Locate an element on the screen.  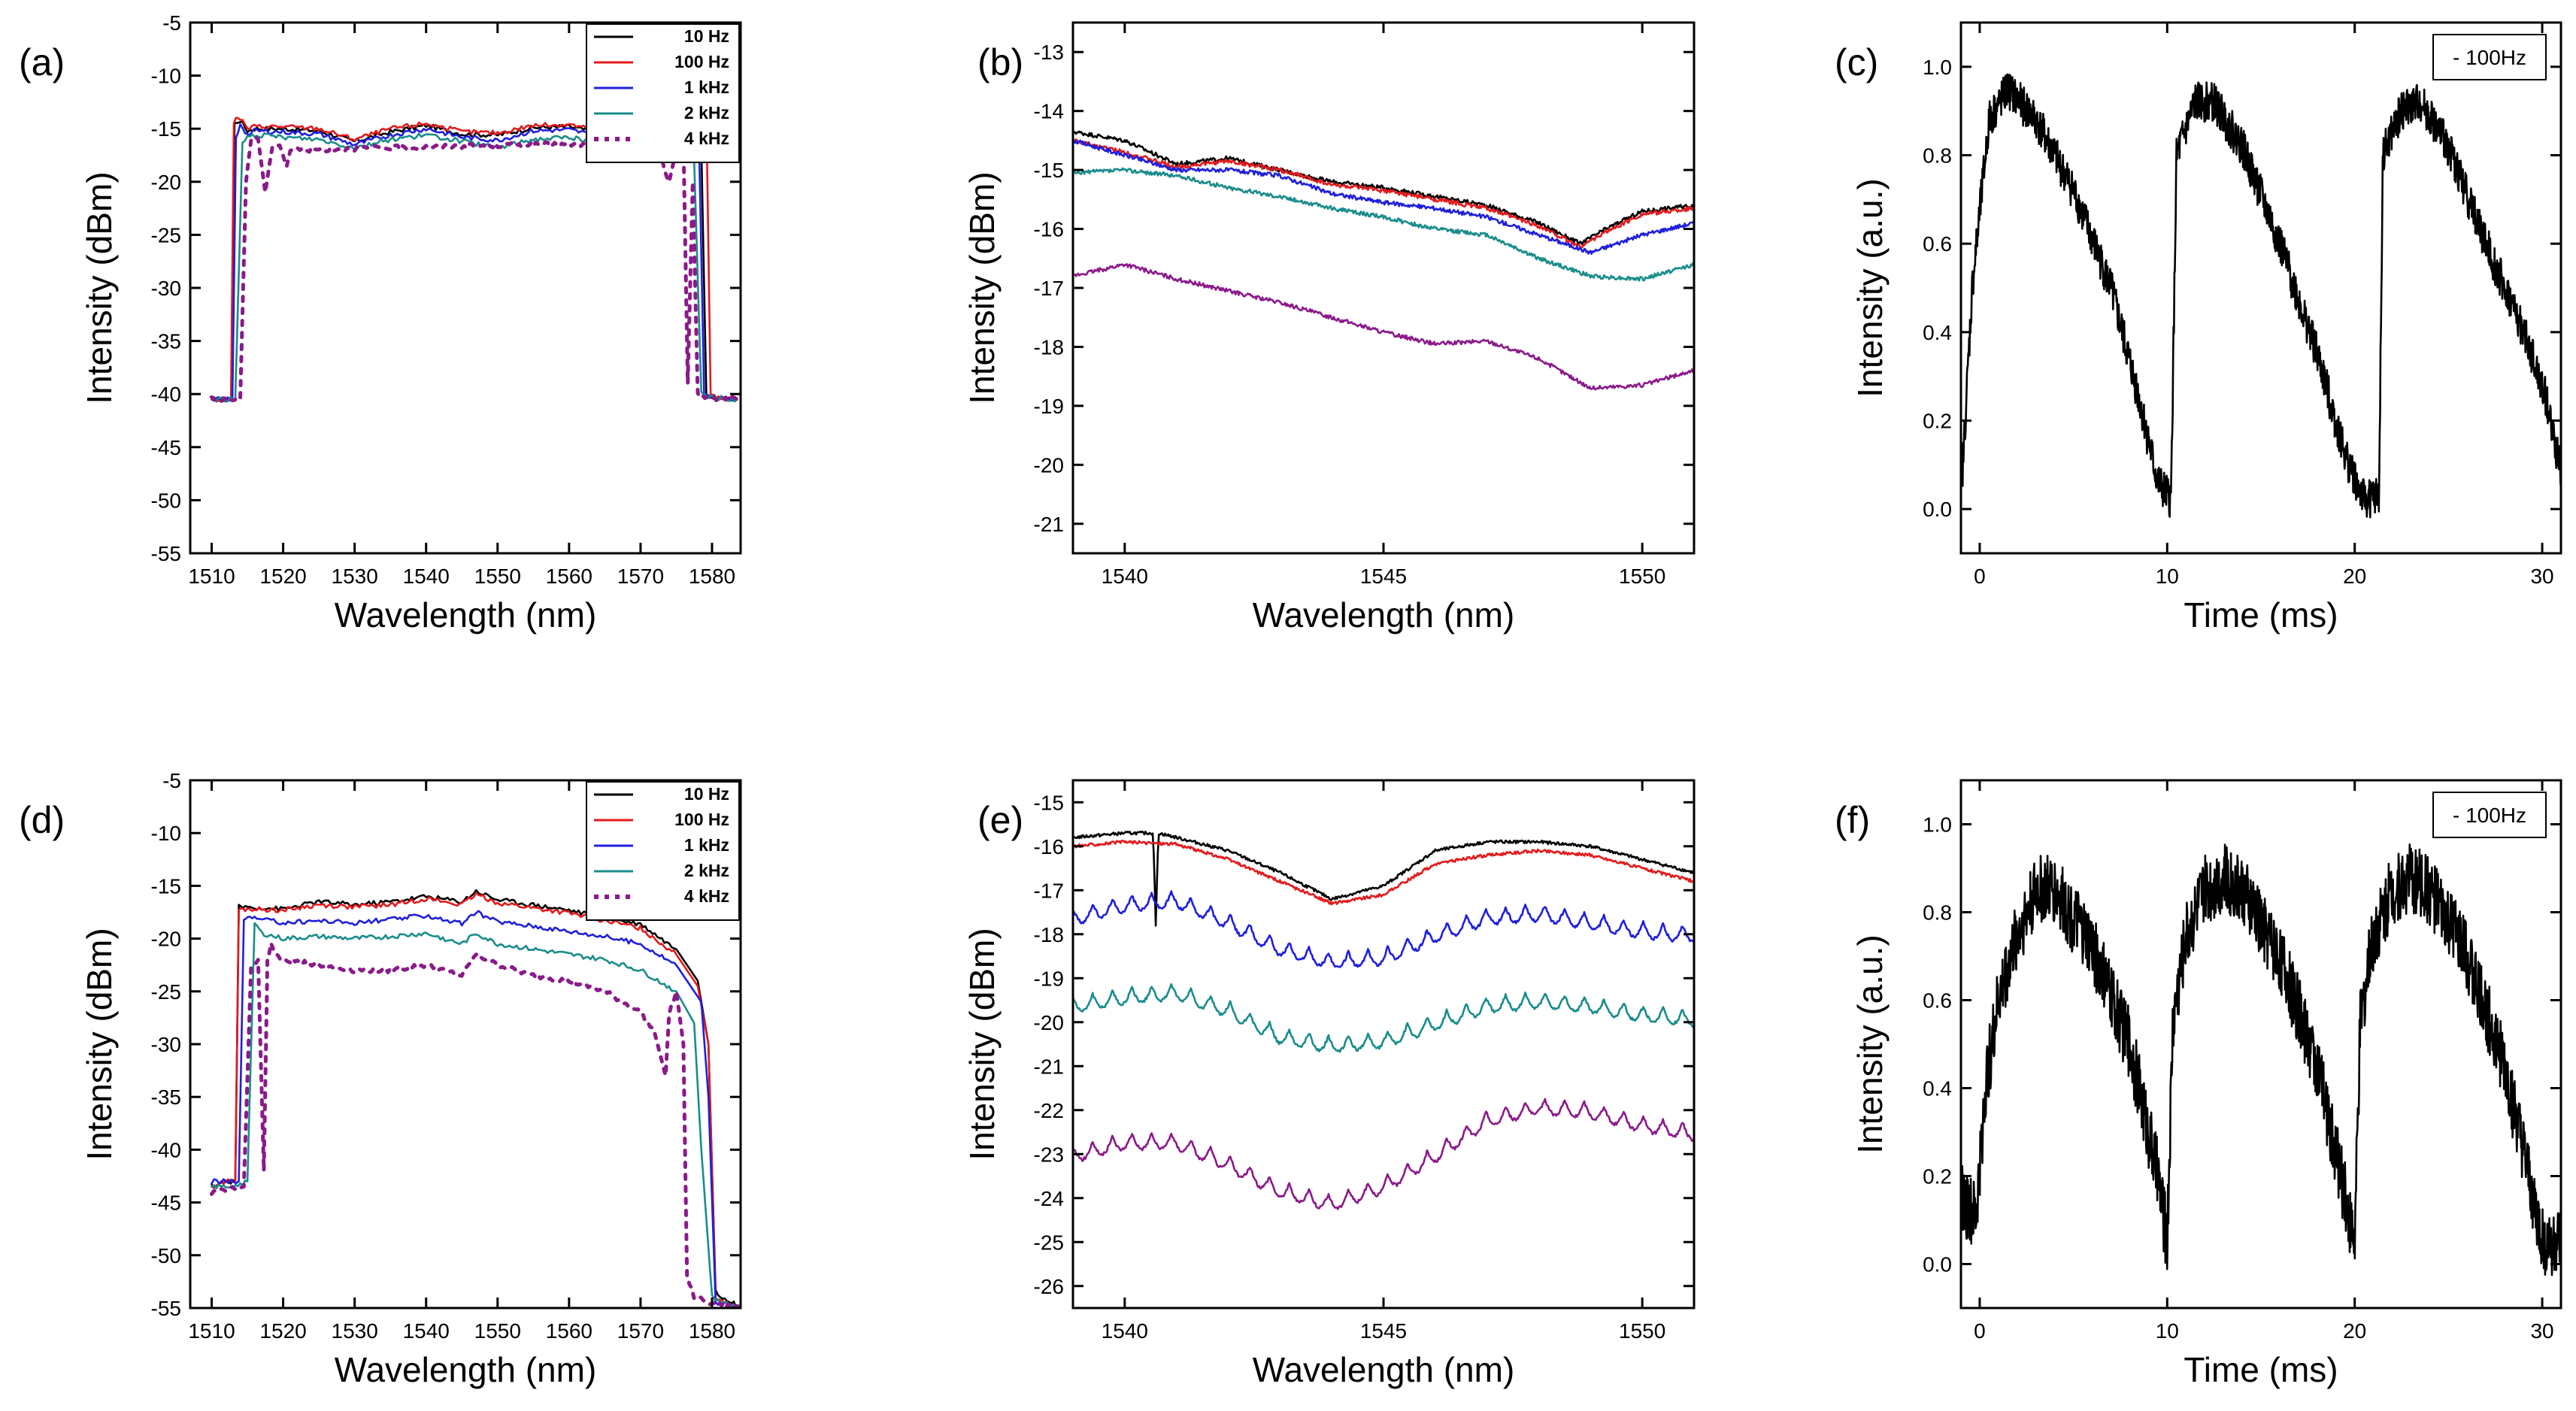
y-tick-label: -55 is located at coordinates (166, 553).